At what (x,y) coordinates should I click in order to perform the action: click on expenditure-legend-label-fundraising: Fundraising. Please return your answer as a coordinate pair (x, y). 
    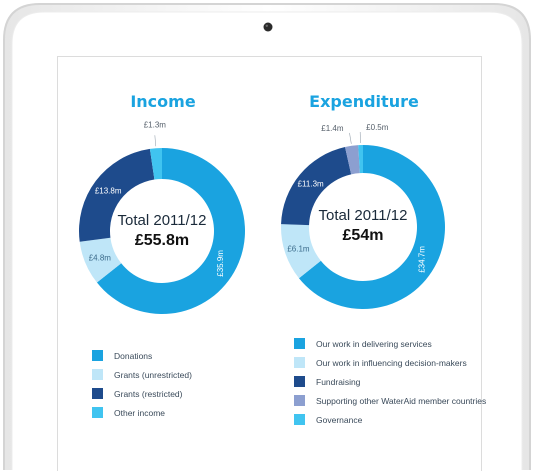
    Looking at the image, I should click on (338, 382).